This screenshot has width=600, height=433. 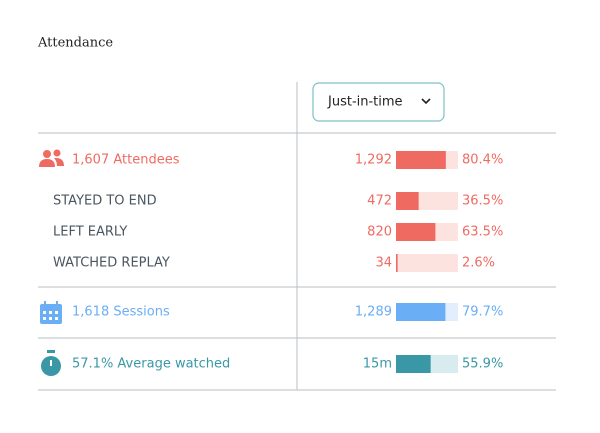 I want to click on row-label: 1,618 Sessions, so click(x=121, y=312).